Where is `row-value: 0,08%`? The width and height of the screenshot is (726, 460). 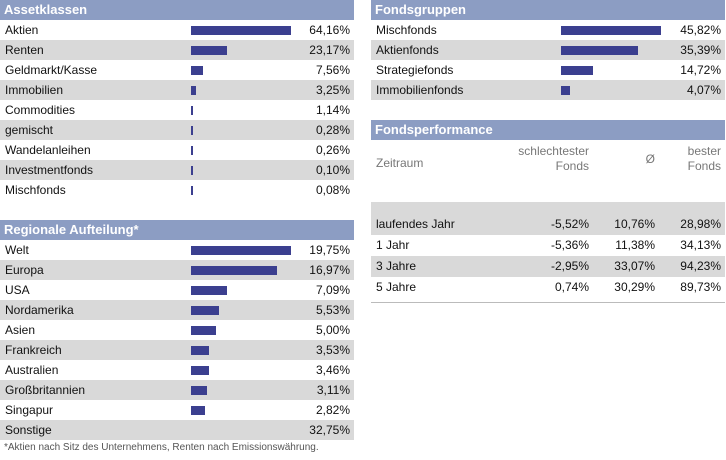 row-value: 0,08% is located at coordinates (332, 190).